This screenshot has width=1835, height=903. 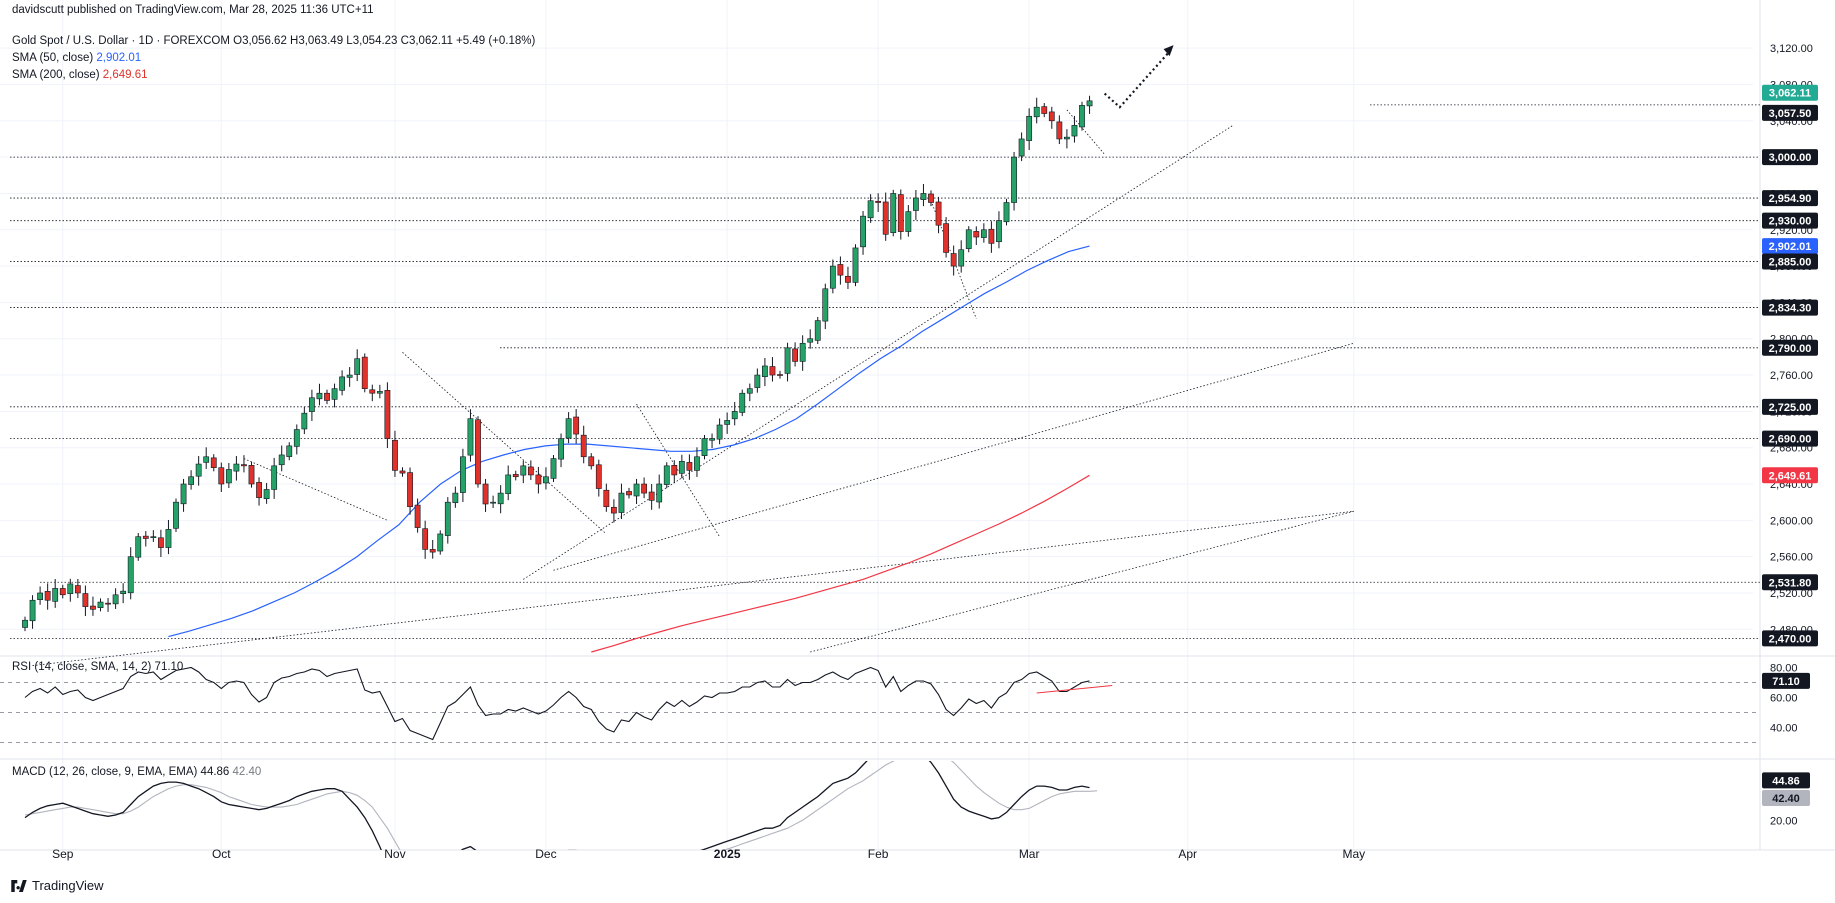 I want to click on tradingview-logo: TradingView, so click(x=57, y=885).